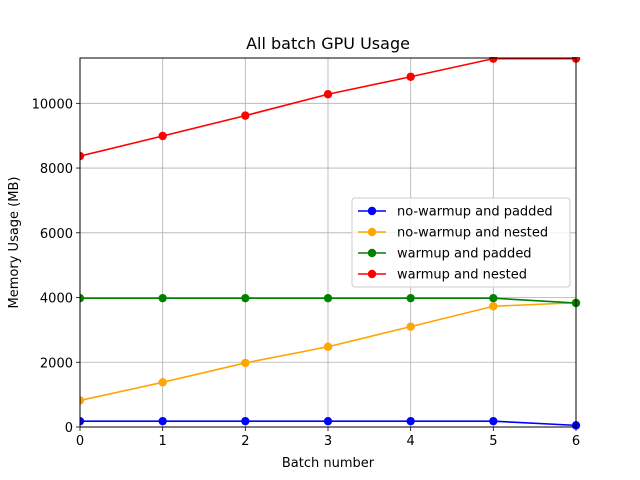 Image resolution: width=640 pixels, height=480 pixels. Describe the element at coordinates (475, 212) in the screenshot. I see `legend-label: no-warmup and padded` at that location.